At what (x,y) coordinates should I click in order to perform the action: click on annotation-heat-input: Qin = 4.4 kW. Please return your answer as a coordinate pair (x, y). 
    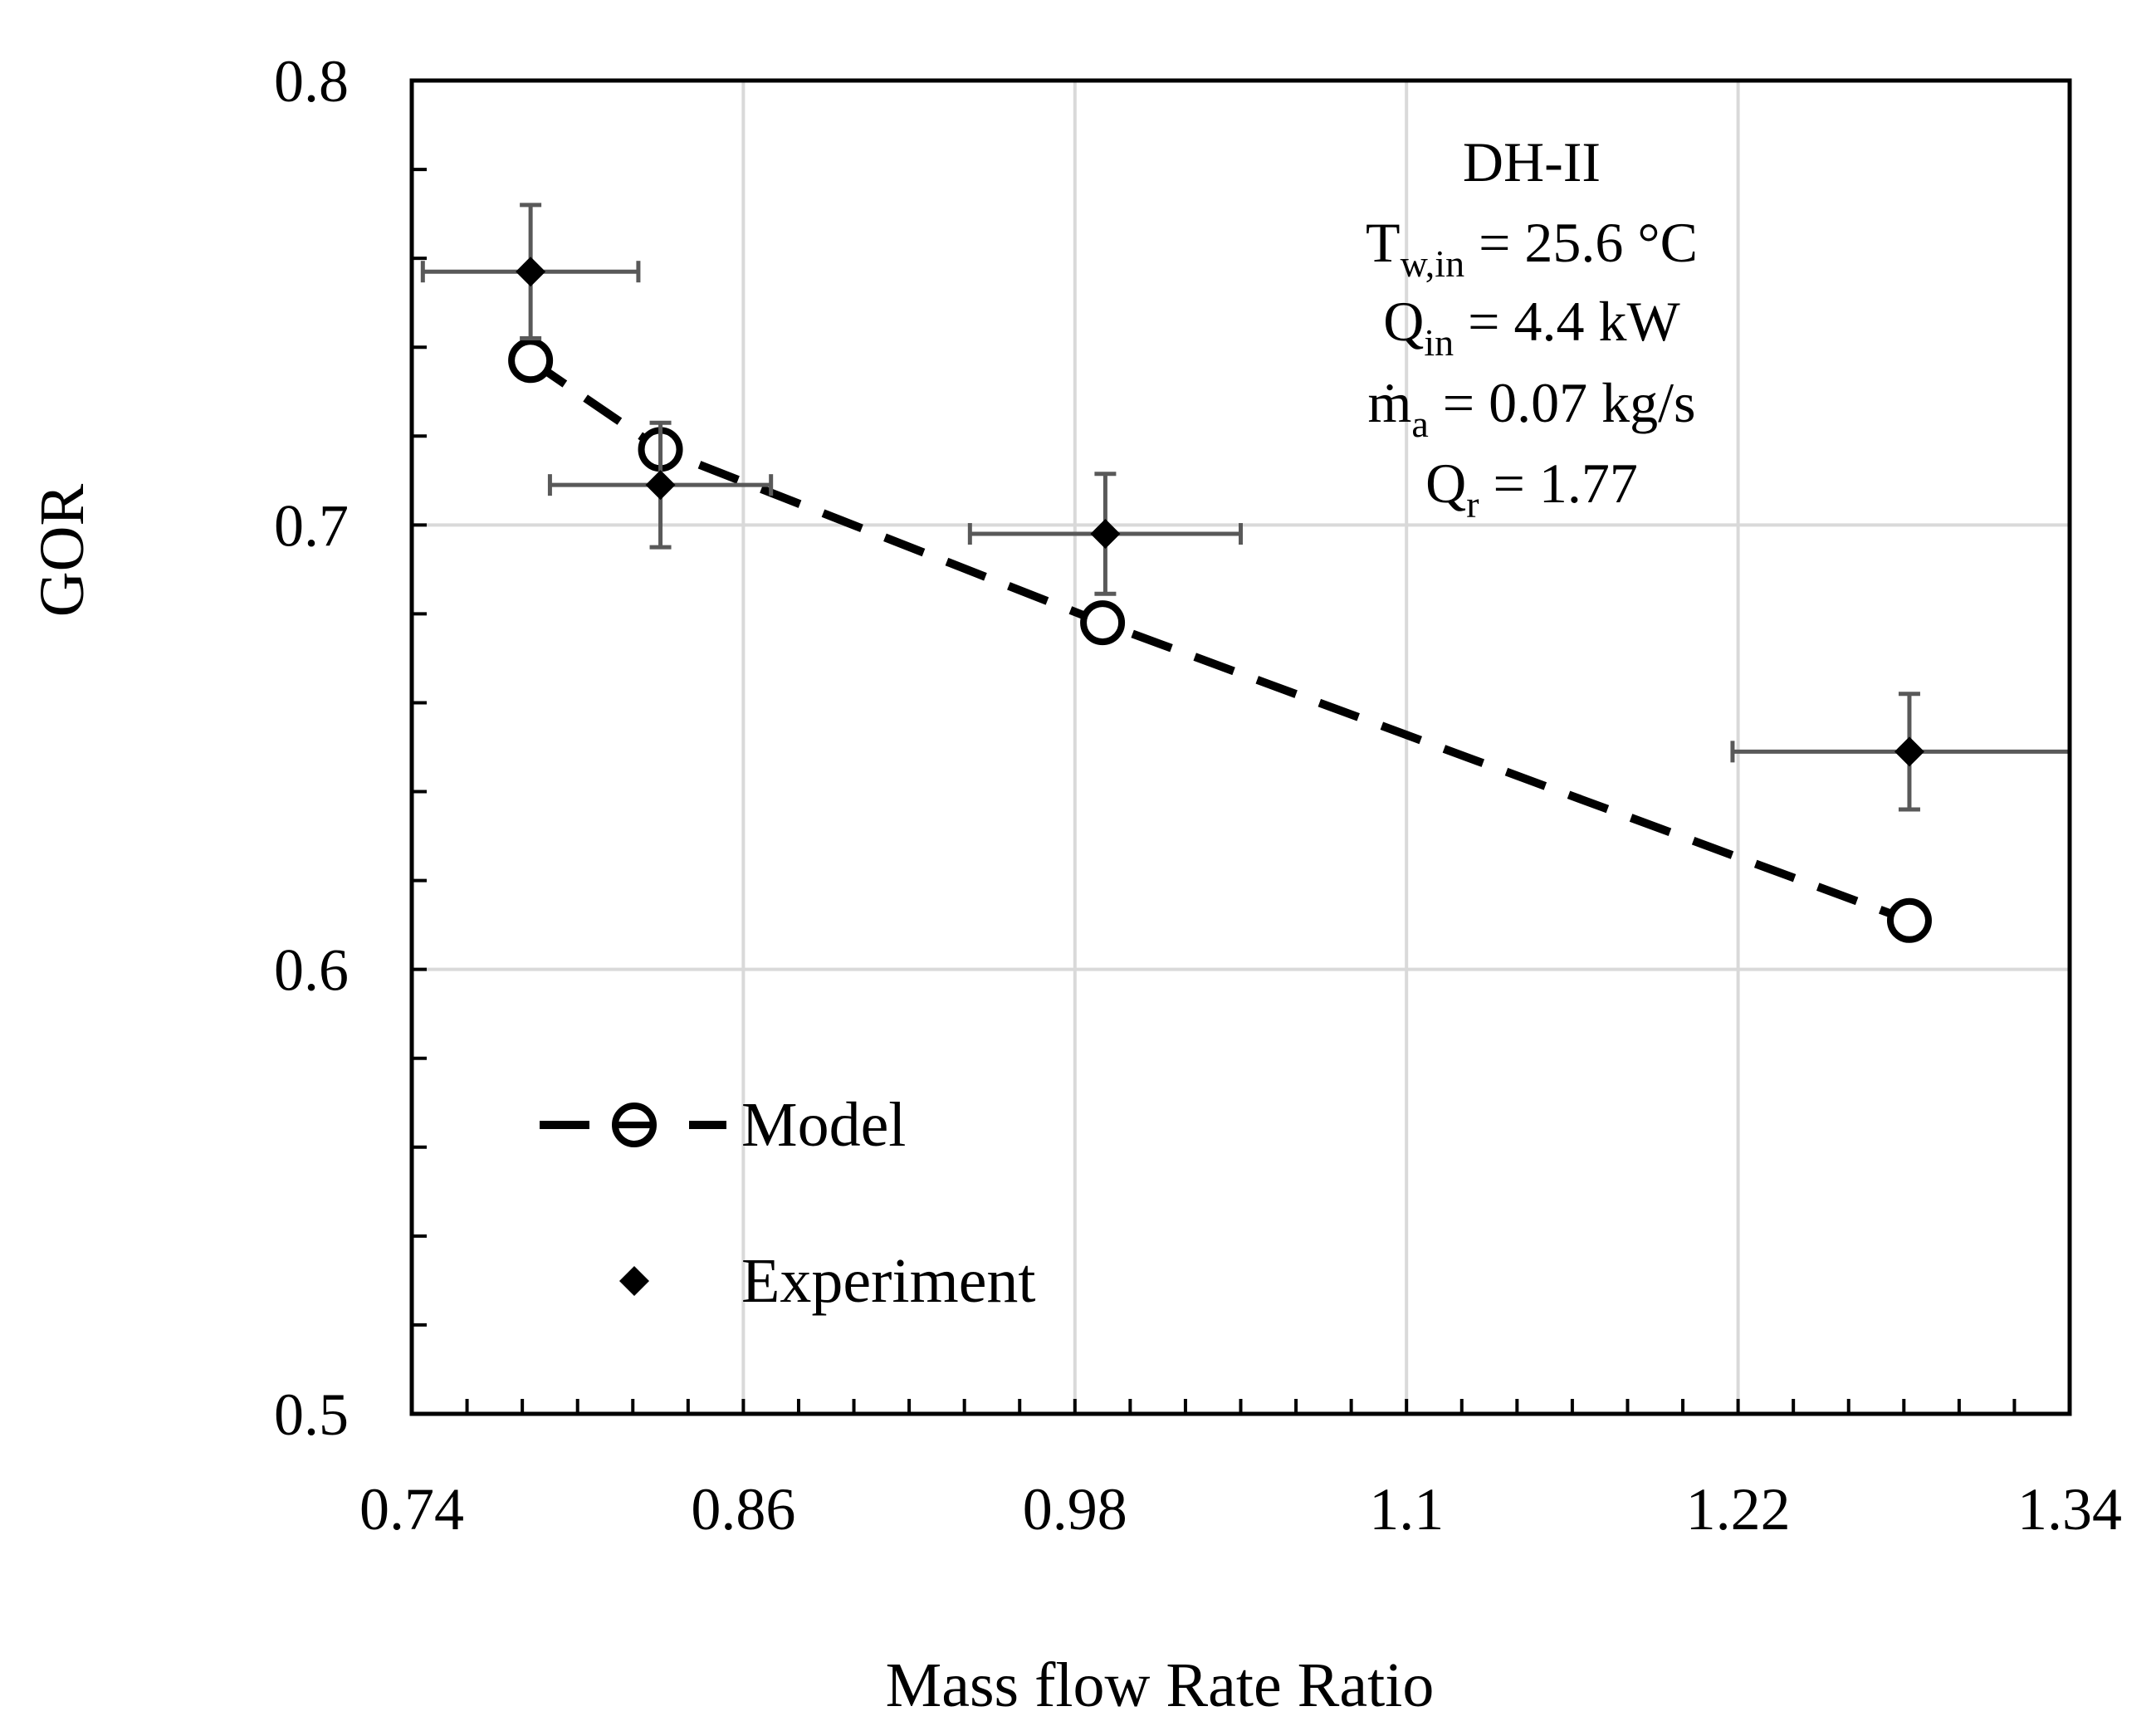
    Looking at the image, I should click on (1532, 327).